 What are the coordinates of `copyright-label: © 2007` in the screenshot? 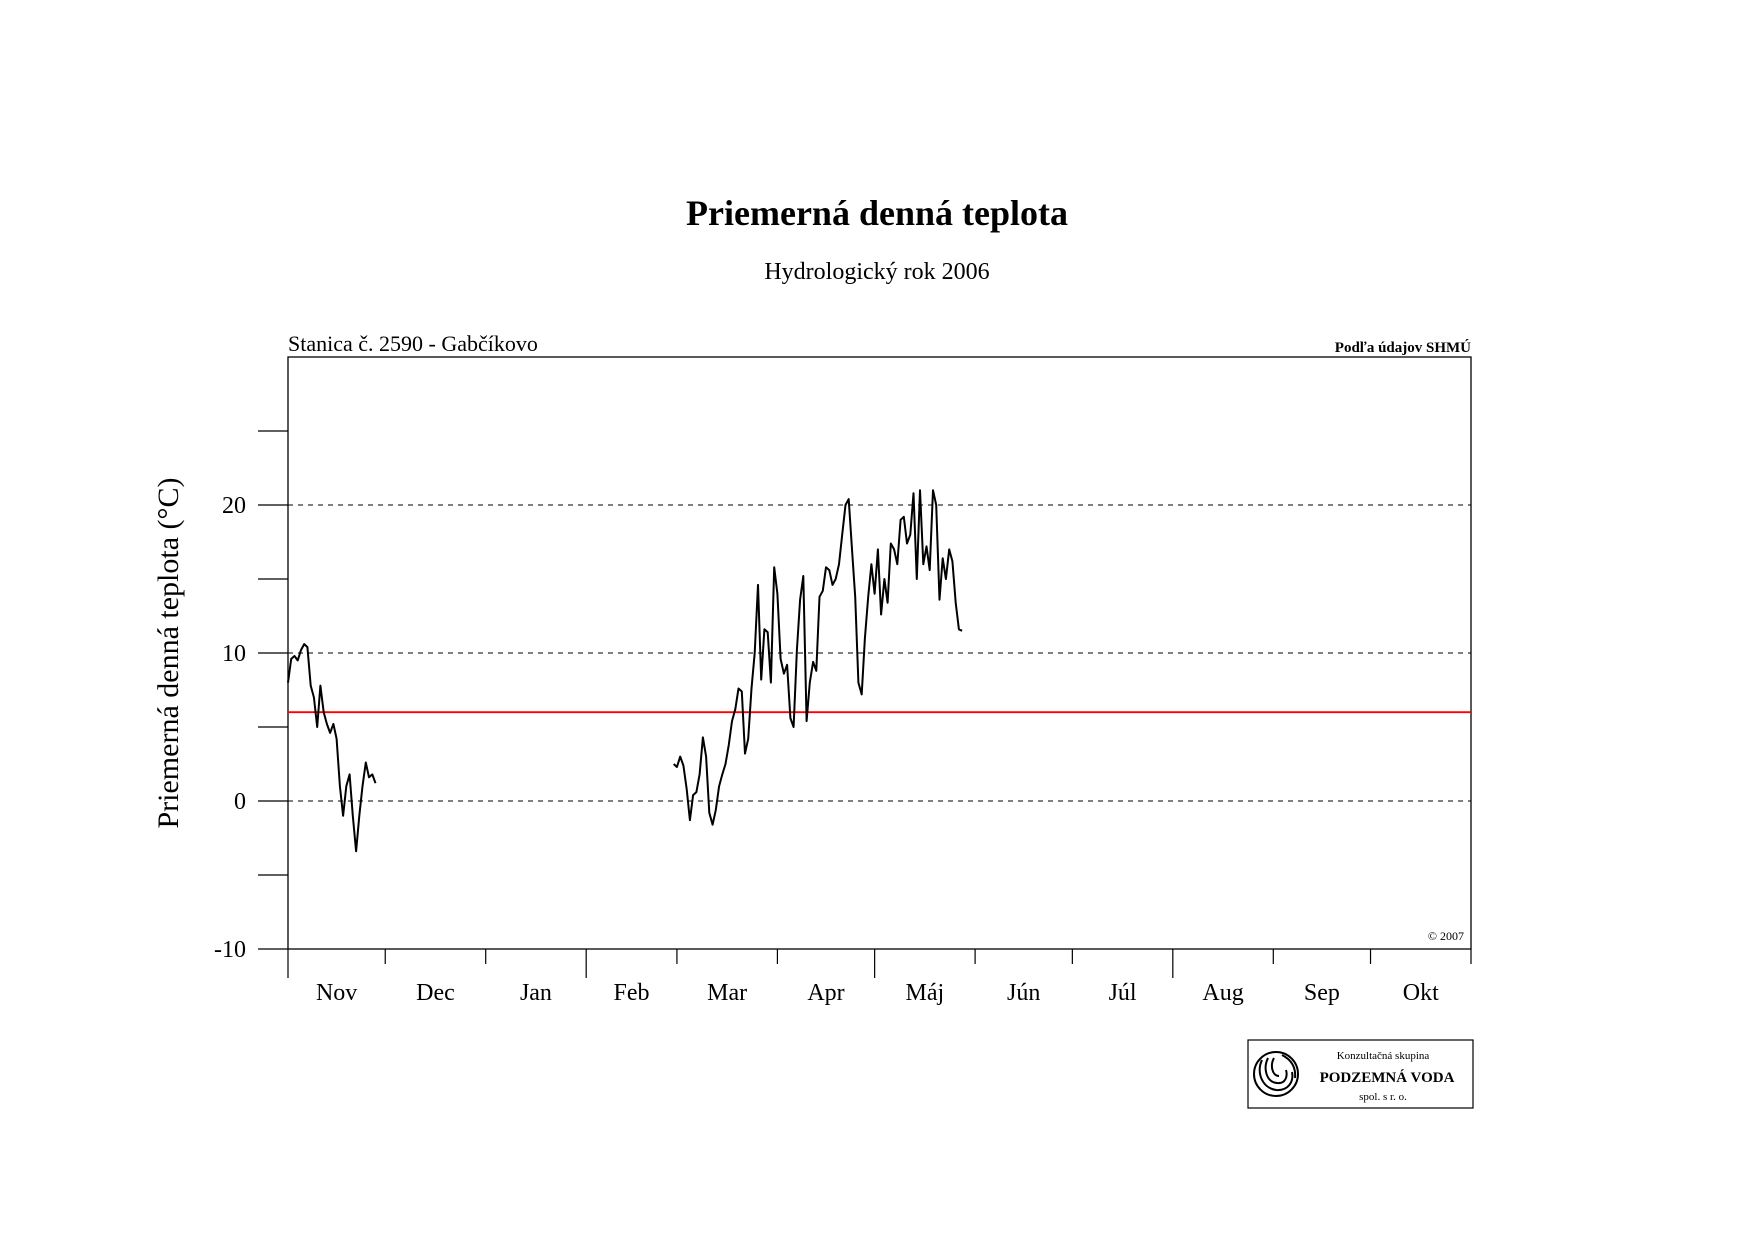 It's located at (1446, 936).